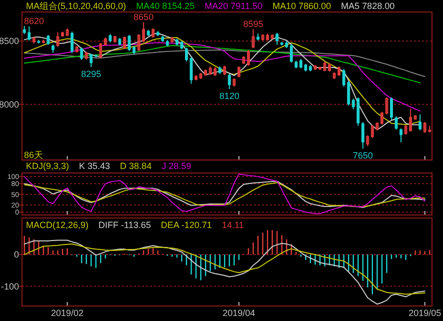 The image size is (443, 321). I want to click on annotation: 8595, so click(253, 24).